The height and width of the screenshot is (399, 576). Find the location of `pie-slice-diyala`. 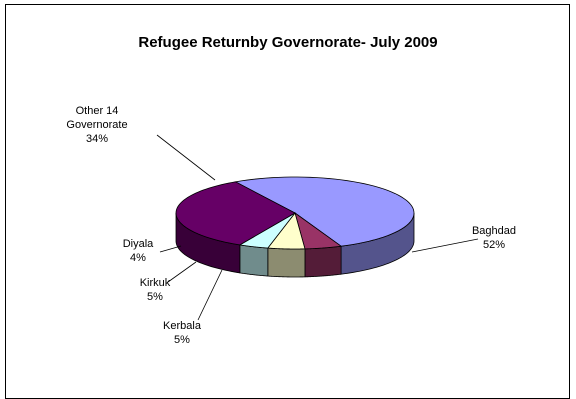

pie-slice-diyala is located at coordinates (267, 230).